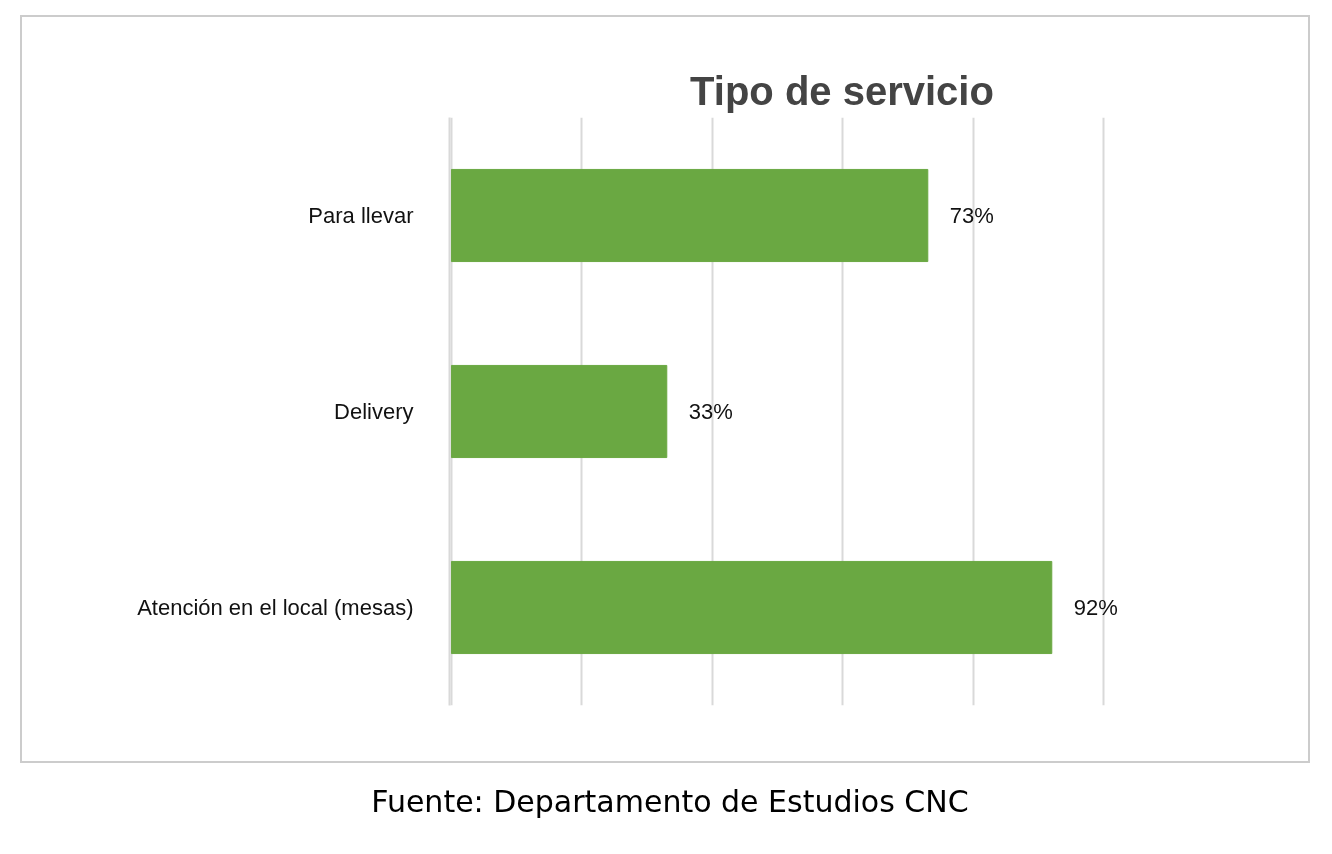 Image resolution: width=1332 pixels, height=854 pixels. I want to click on y-tick-label: Para llevar, so click(361, 215).